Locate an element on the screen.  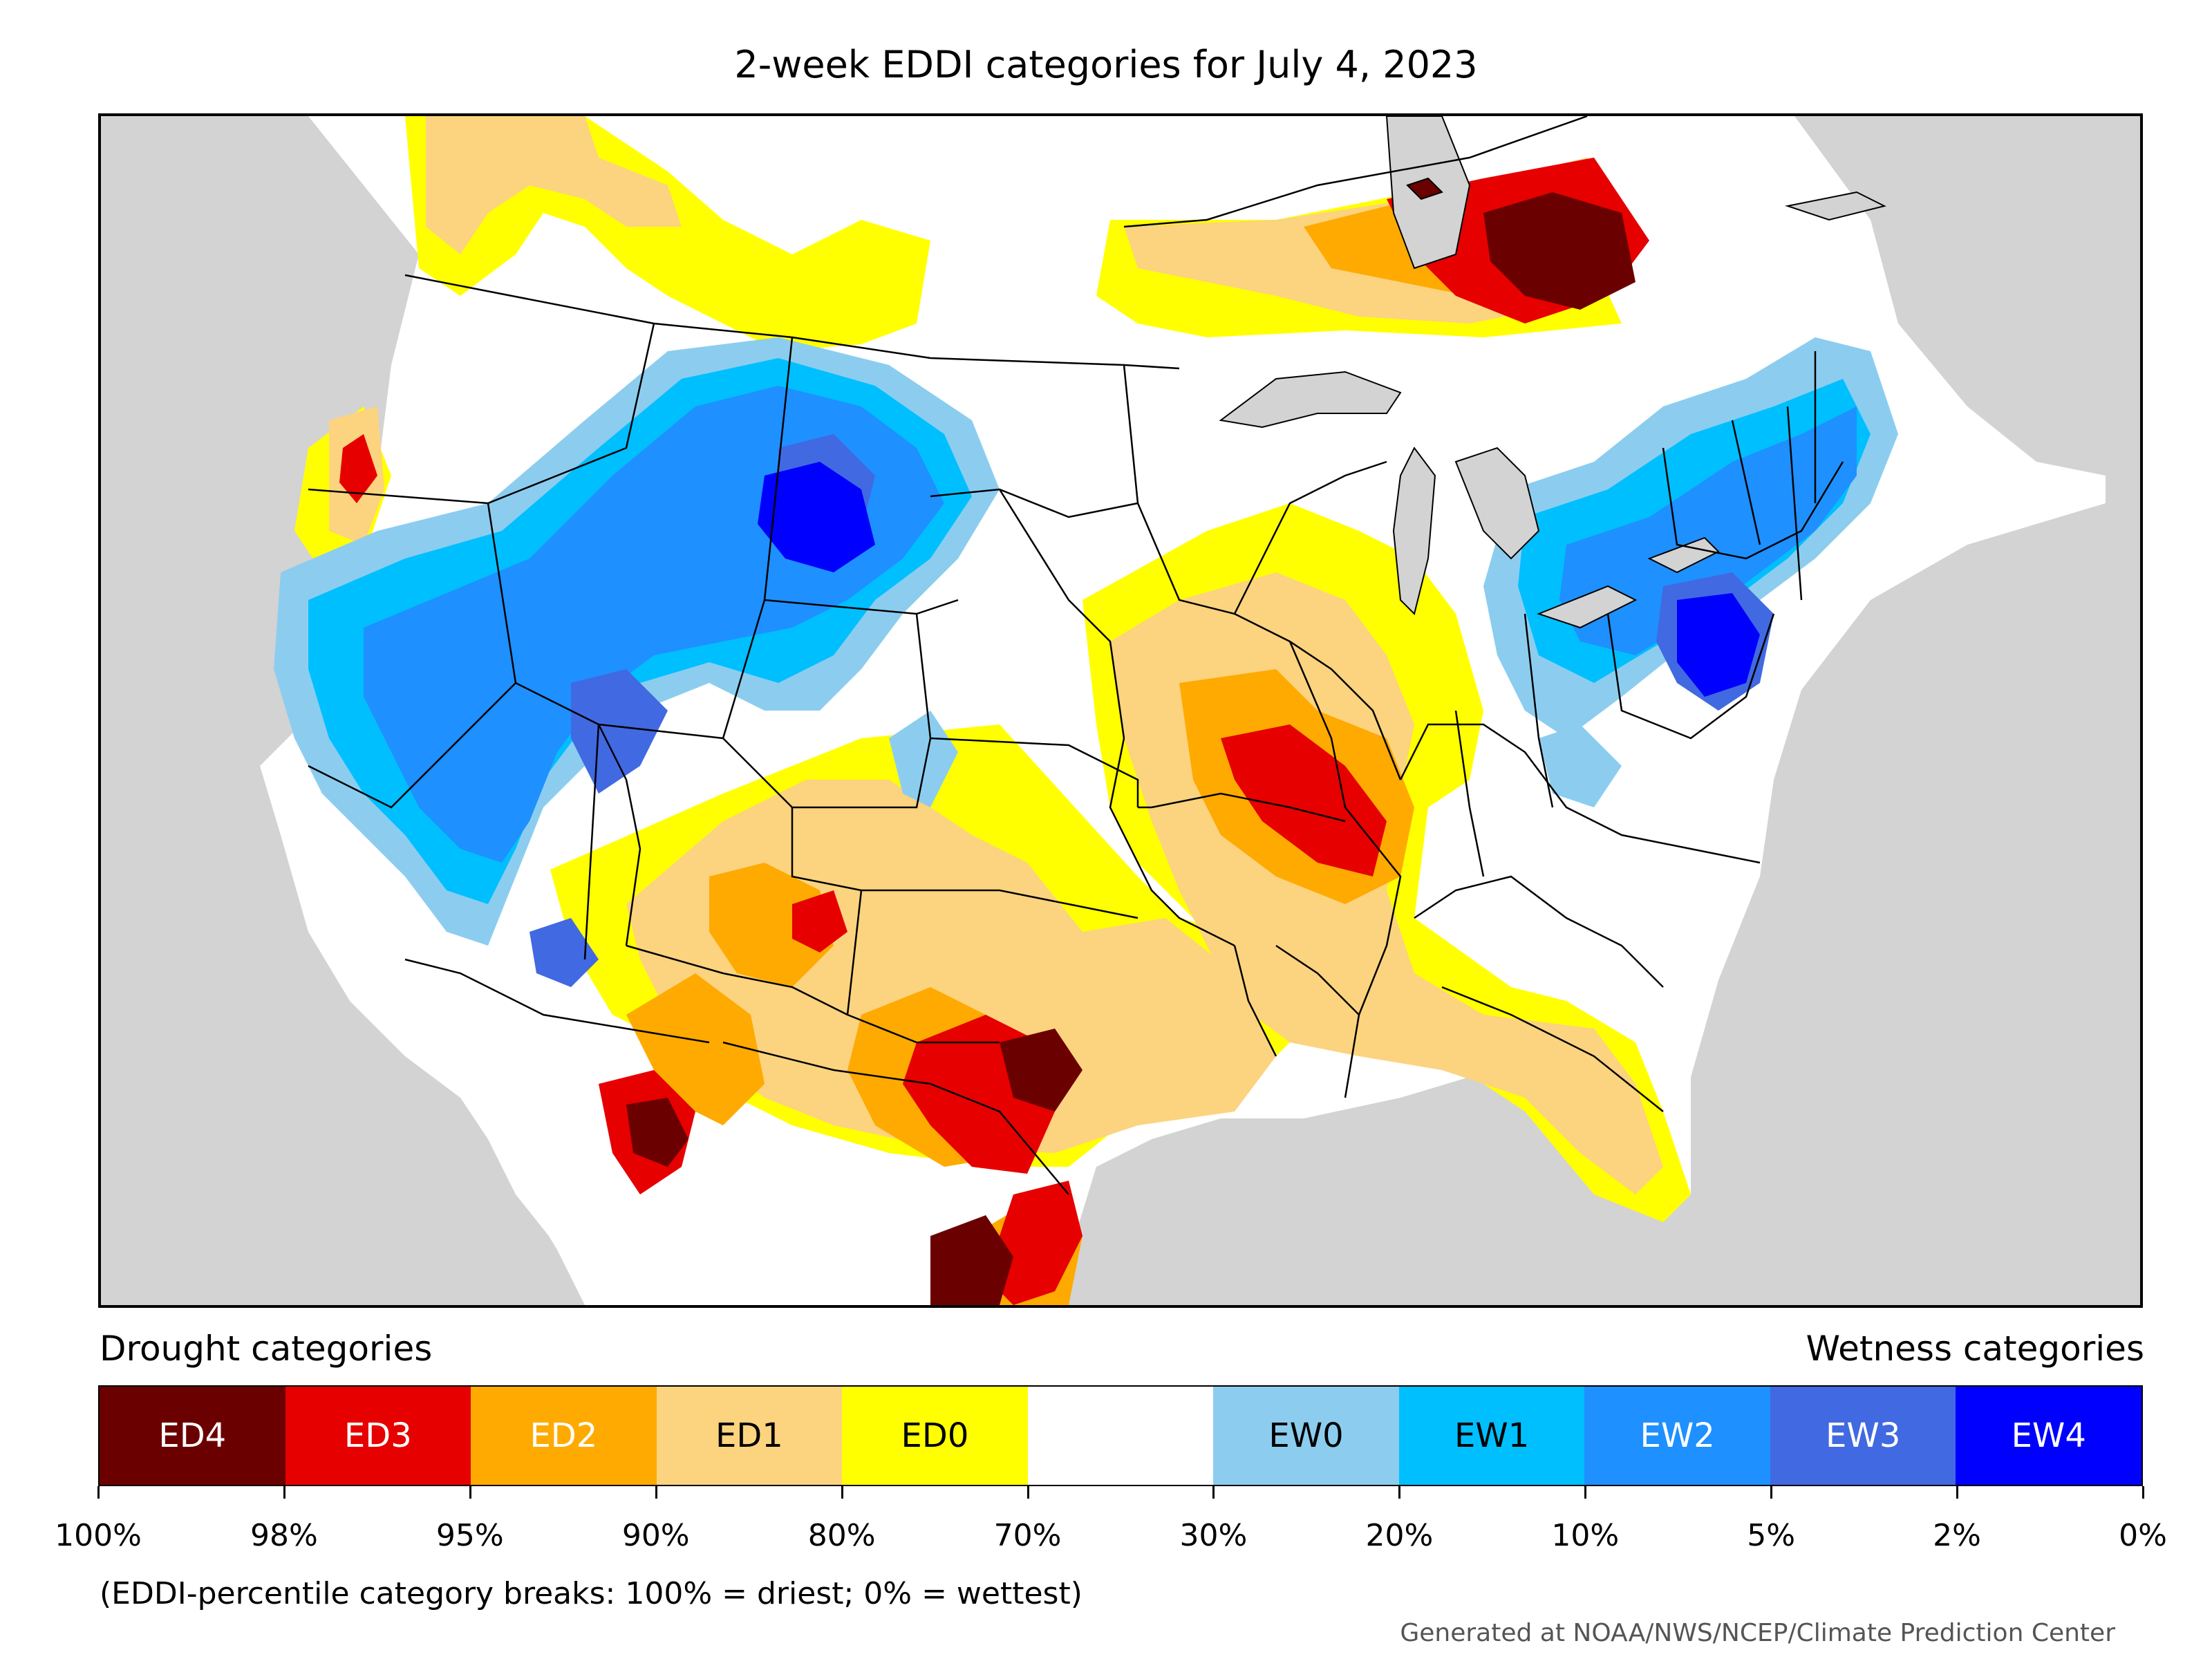
baja-land is located at coordinates (557, 1122).